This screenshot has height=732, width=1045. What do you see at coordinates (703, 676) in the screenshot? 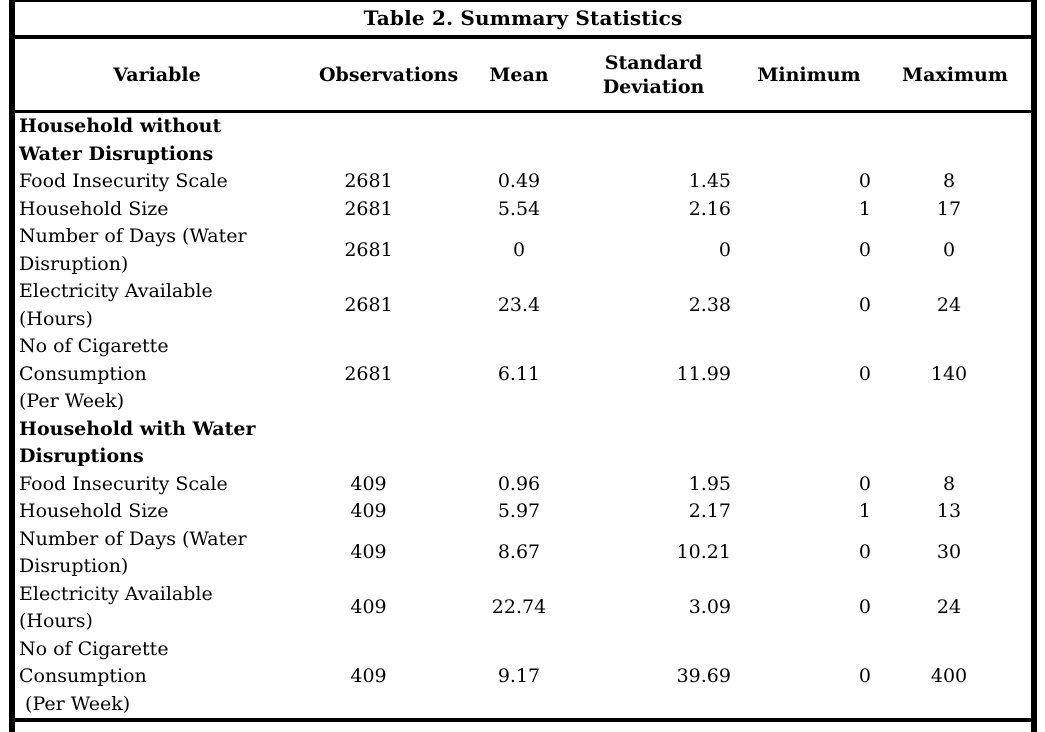
I see `std-dev-cell: 39.69` at bounding box center [703, 676].